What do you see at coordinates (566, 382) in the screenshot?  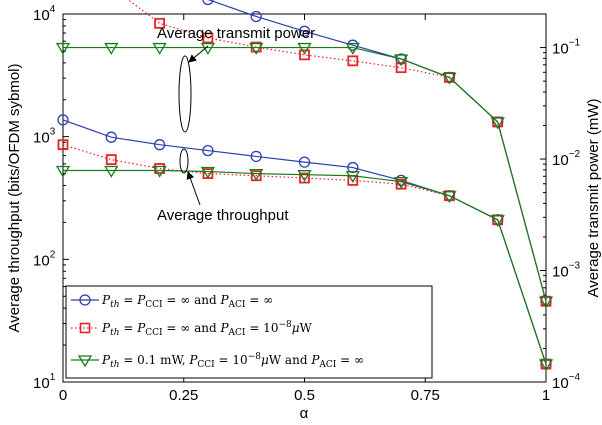 I see `right-tick-label: 10⁻⁴` at bounding box center [566, 382].